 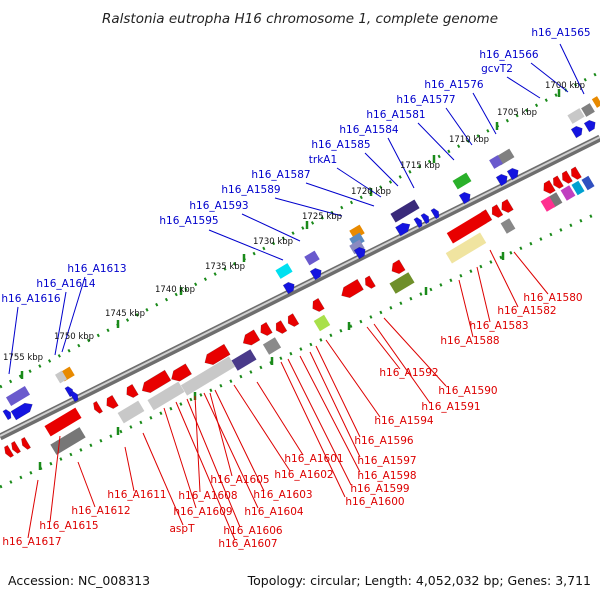 What do you see at coordinates (420, 166) in the screenshot?
I see `kbp-tick-label: 1715 kbp` at bounding box center [420, 166].